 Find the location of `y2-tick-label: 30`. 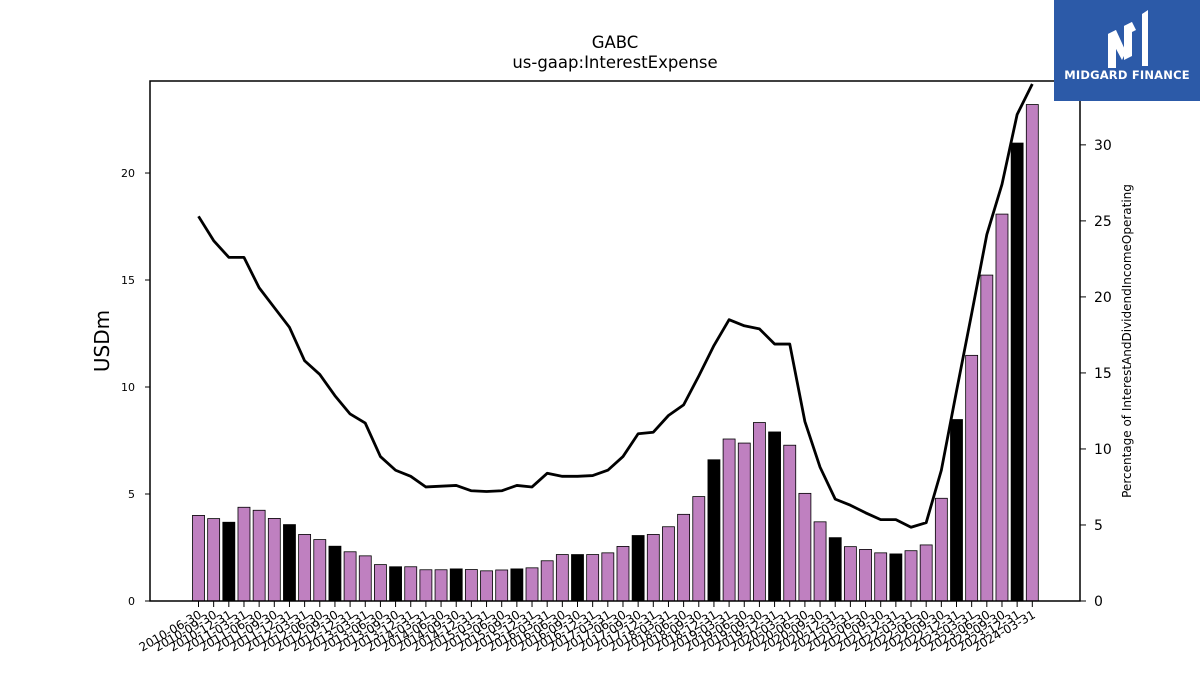

y2-tick-label: 30 is located at coordinates (1103, 146).